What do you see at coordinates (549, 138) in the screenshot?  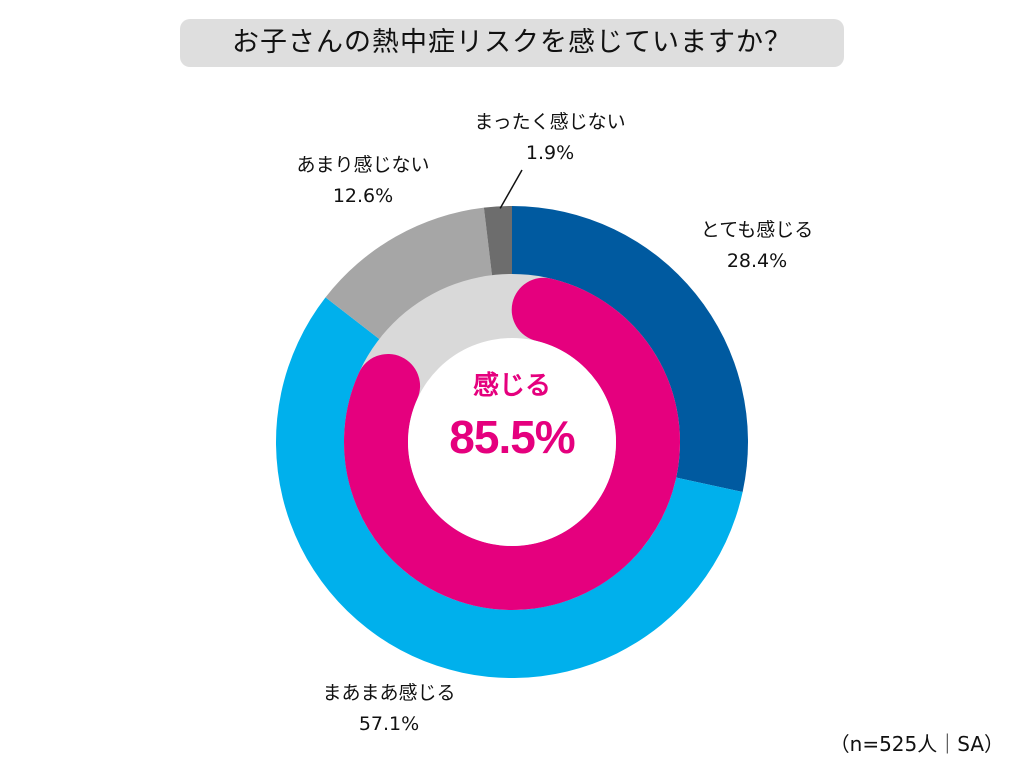 I see `label-mattaku: まったく感じない 1.9%` at bounding box center [549, 138].